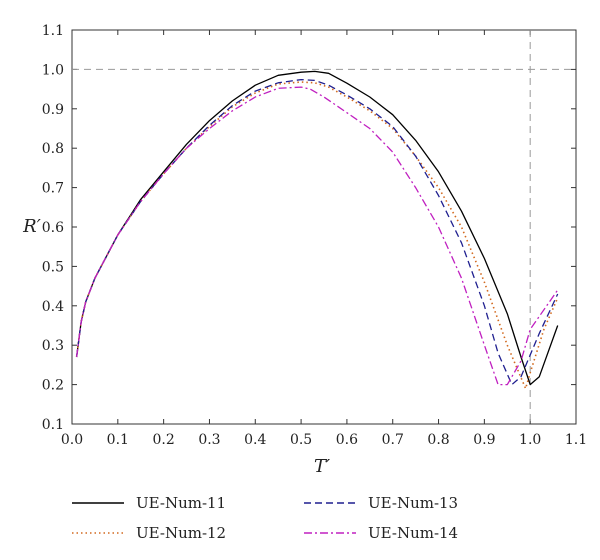  I want to click on legend-label: UE-Num-12, so click(181, 533).